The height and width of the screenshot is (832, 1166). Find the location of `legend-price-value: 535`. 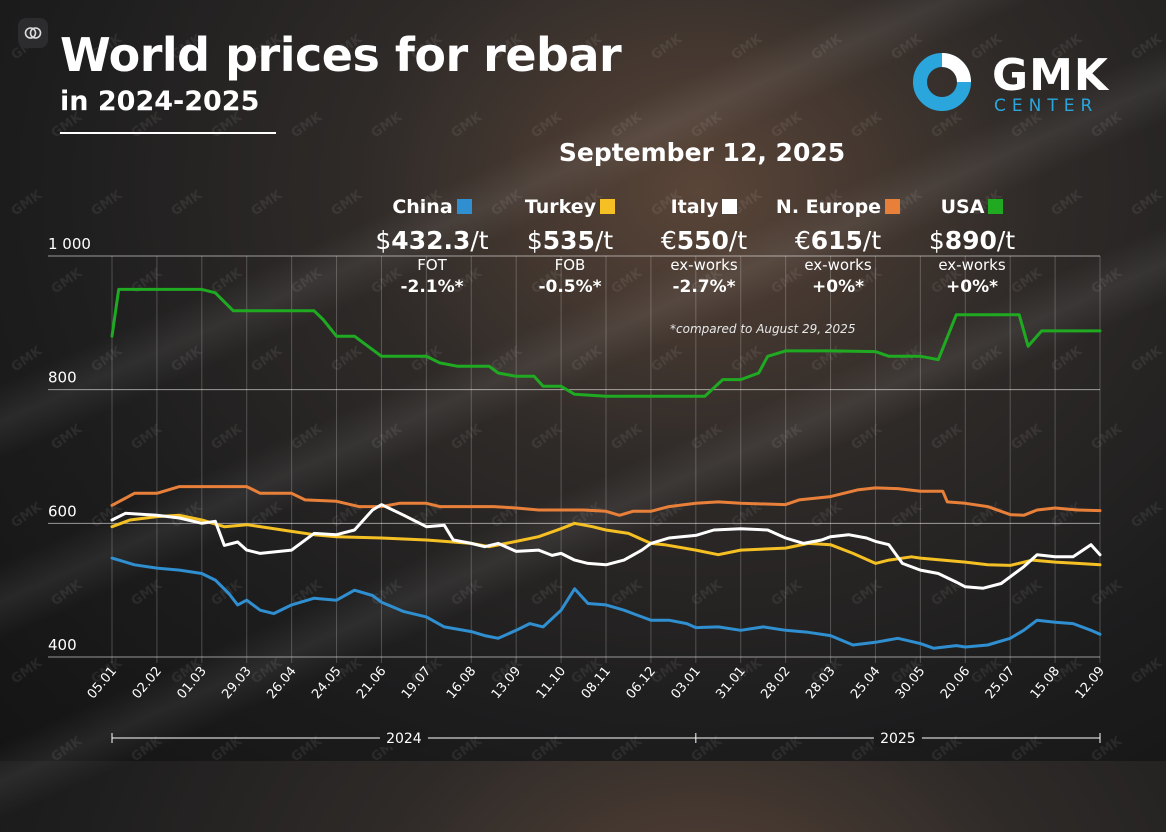

legend-price-value: 535 is located at coordinates (568, 240).